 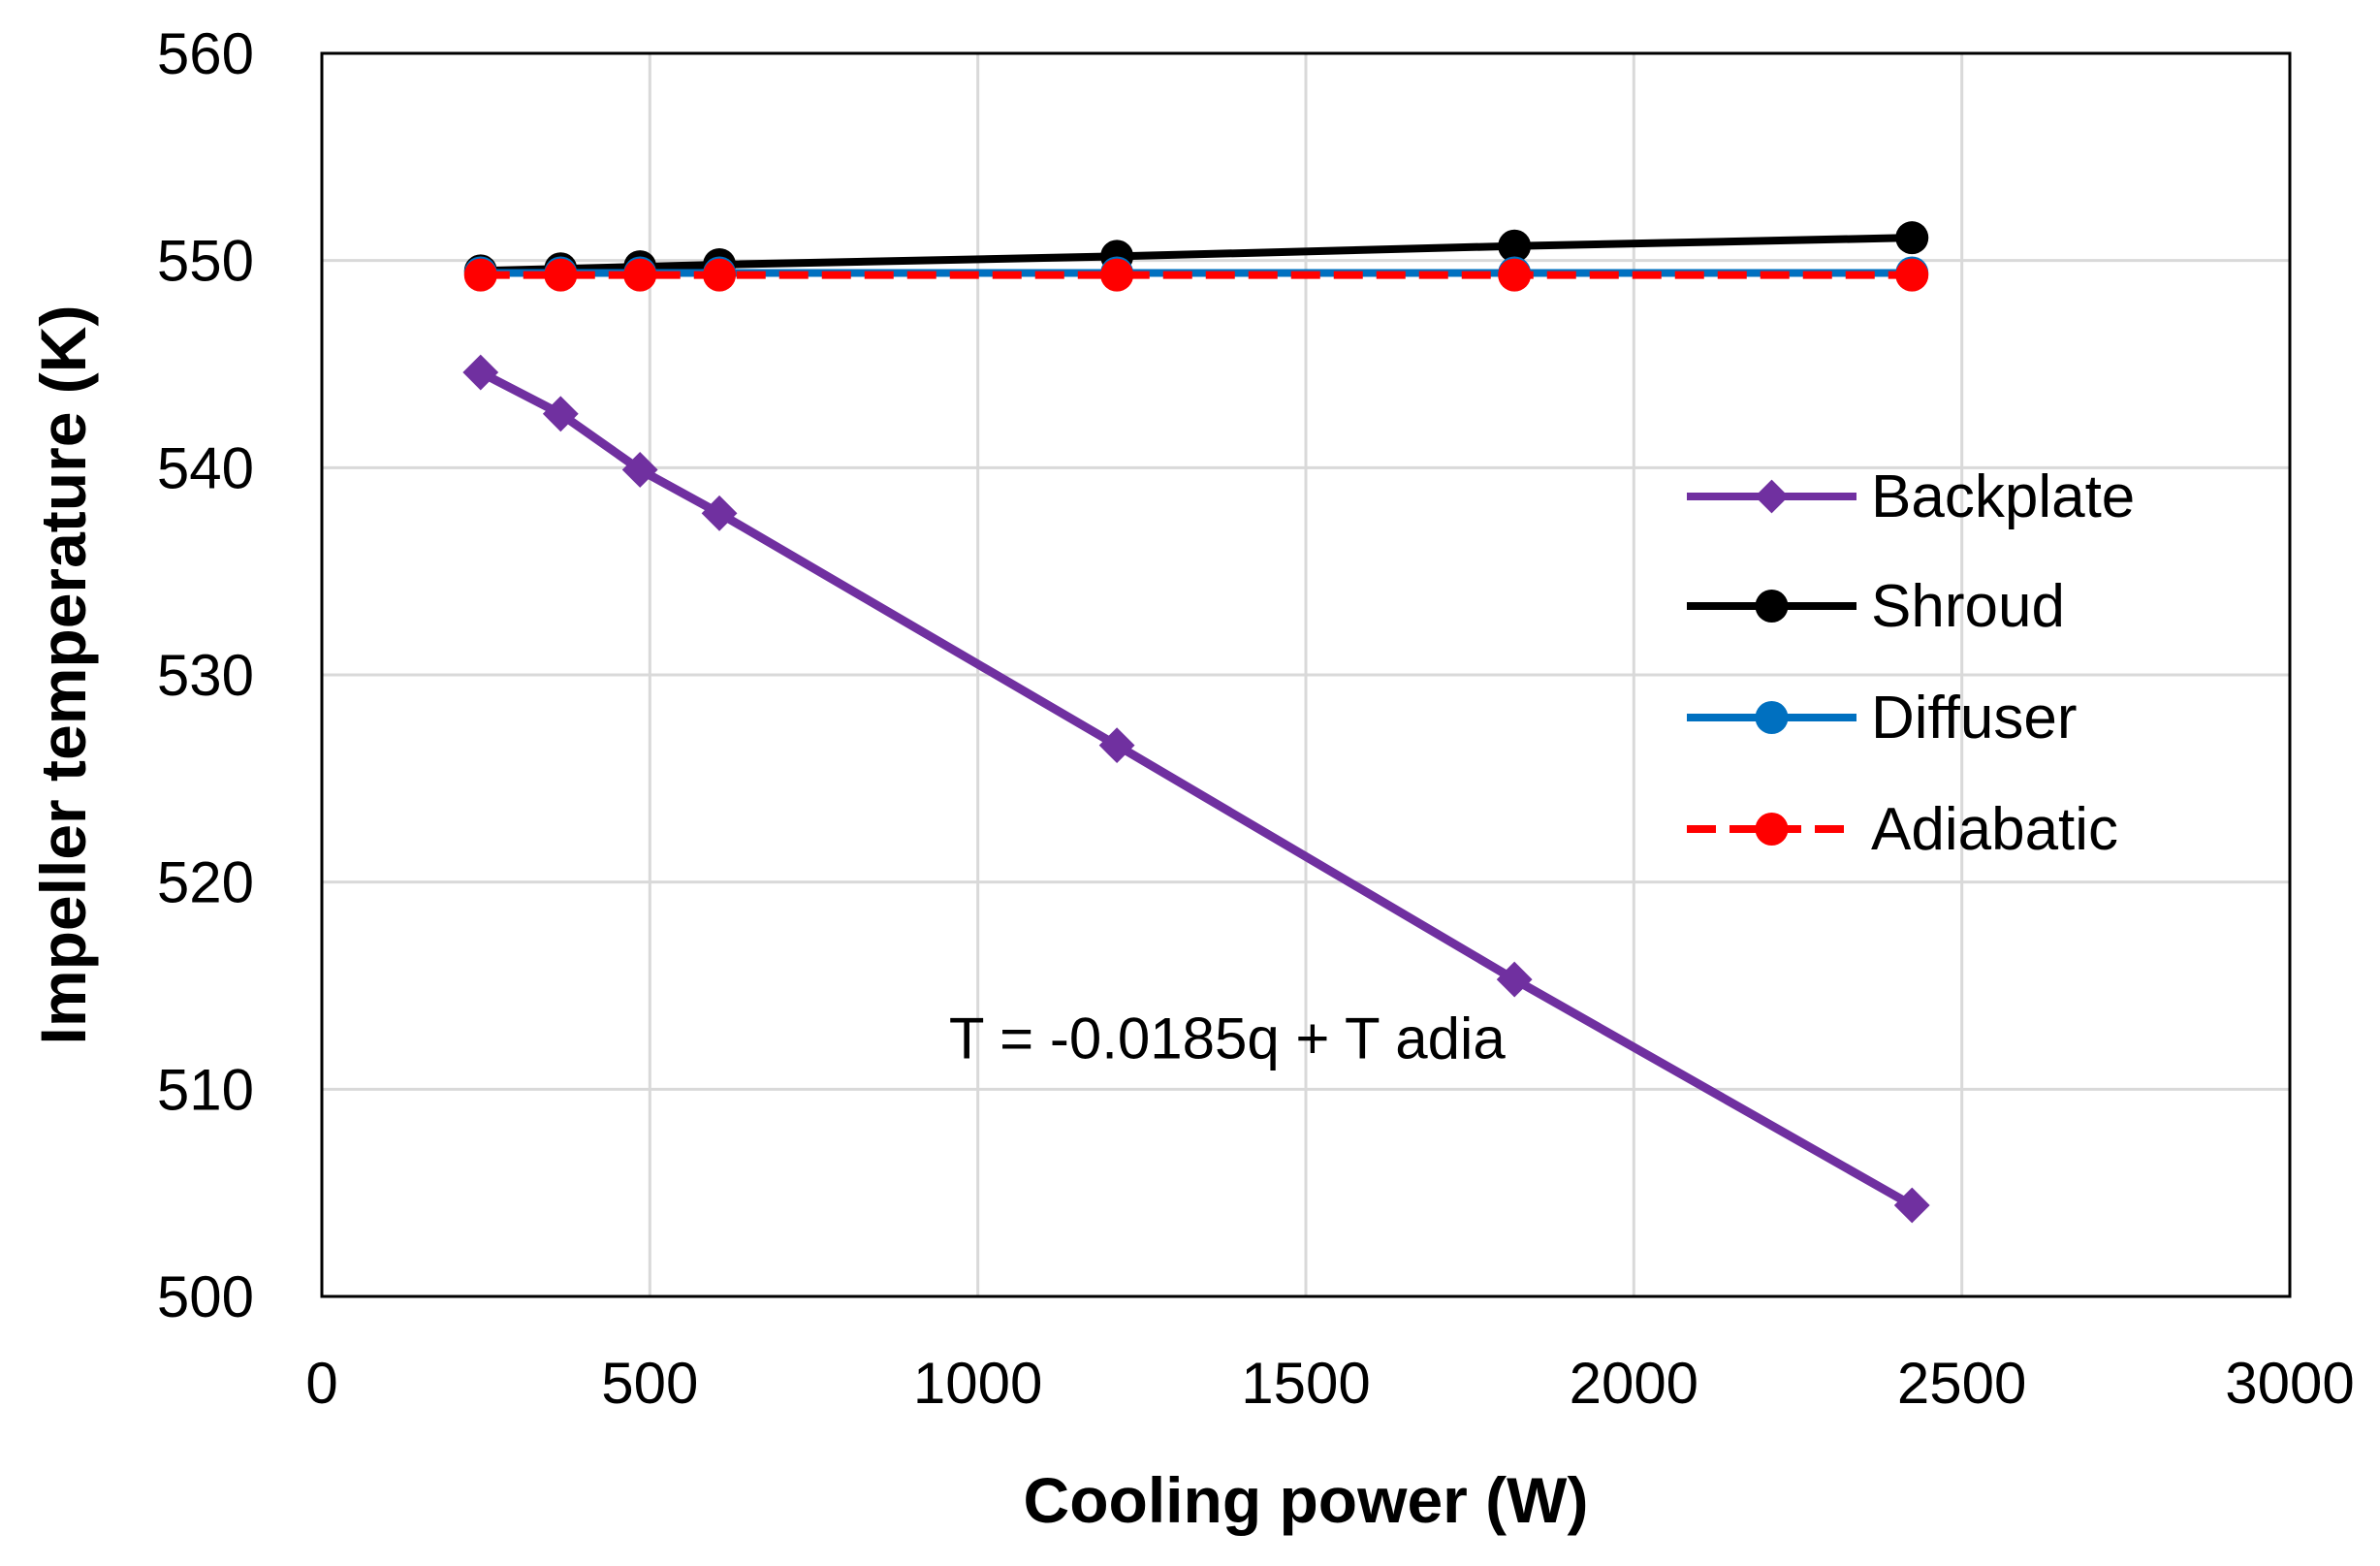 I want to click on y-axis-title: Impeller temperature (K), so click(x=63, y=675).